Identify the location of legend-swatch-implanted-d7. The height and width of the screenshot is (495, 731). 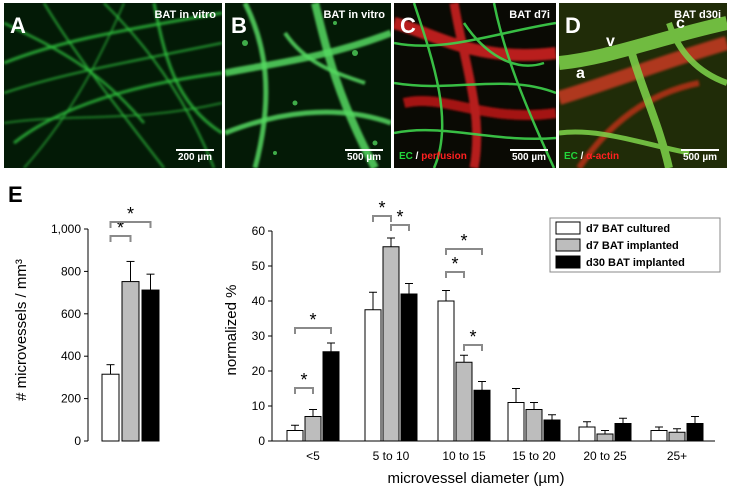
(568, 245).